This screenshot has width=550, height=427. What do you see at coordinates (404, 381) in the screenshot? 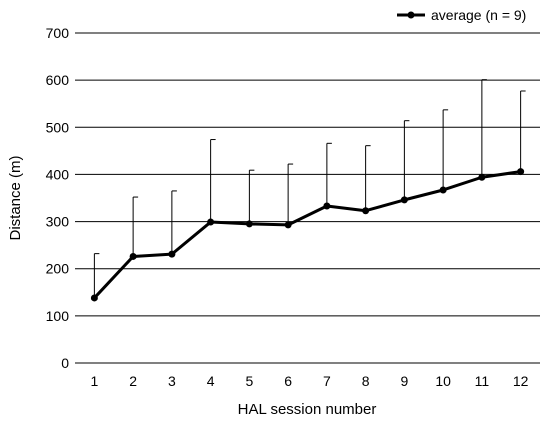
I see `x-tick-label: 9` at bounding box center [404, 381].